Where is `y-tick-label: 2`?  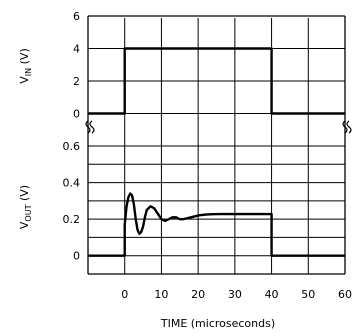
y-tick-label: 2 is located at coordinates (76, 81).